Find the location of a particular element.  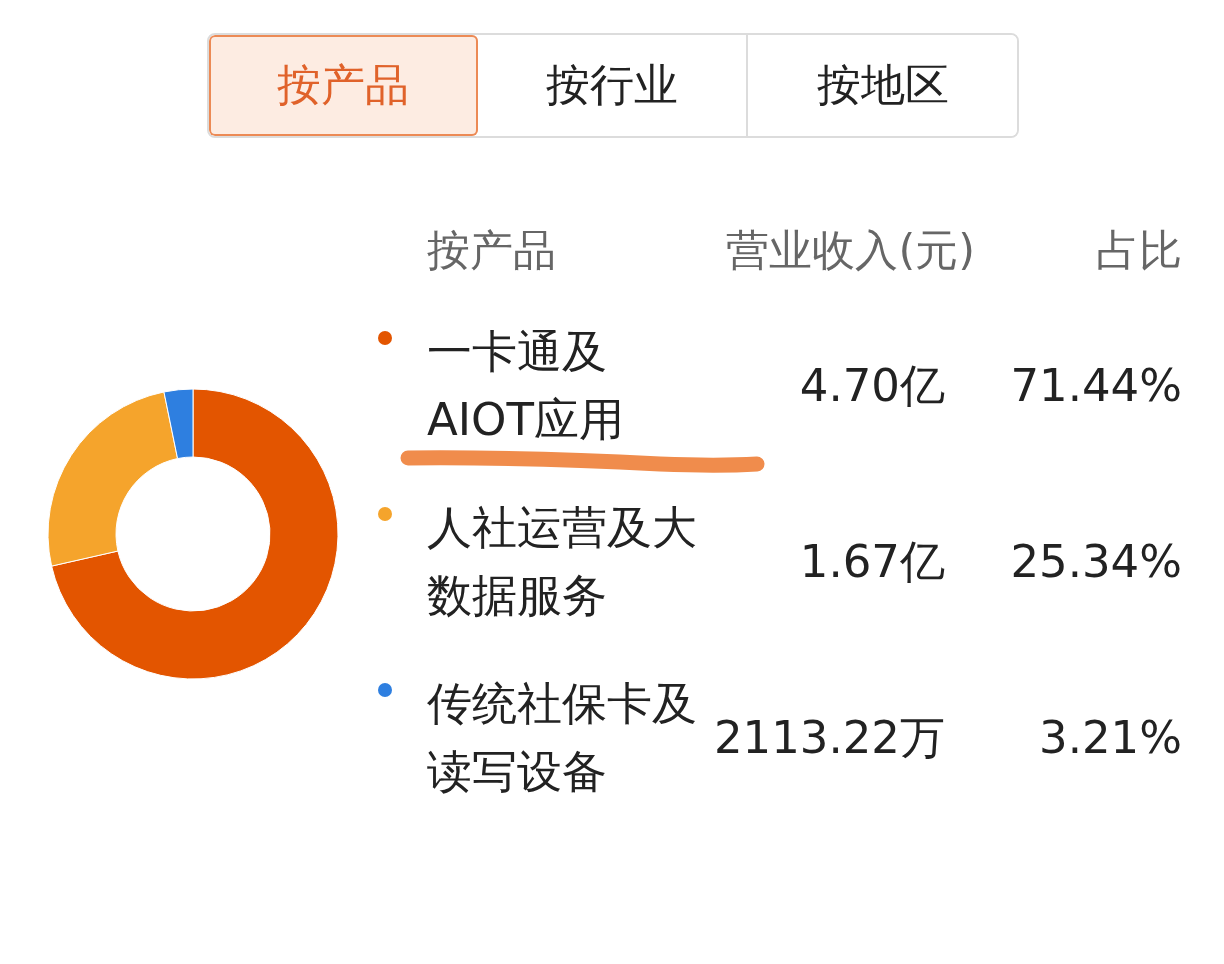

legend-label: 一卡通及AIOT应用 is located at coordinates (525, 385).